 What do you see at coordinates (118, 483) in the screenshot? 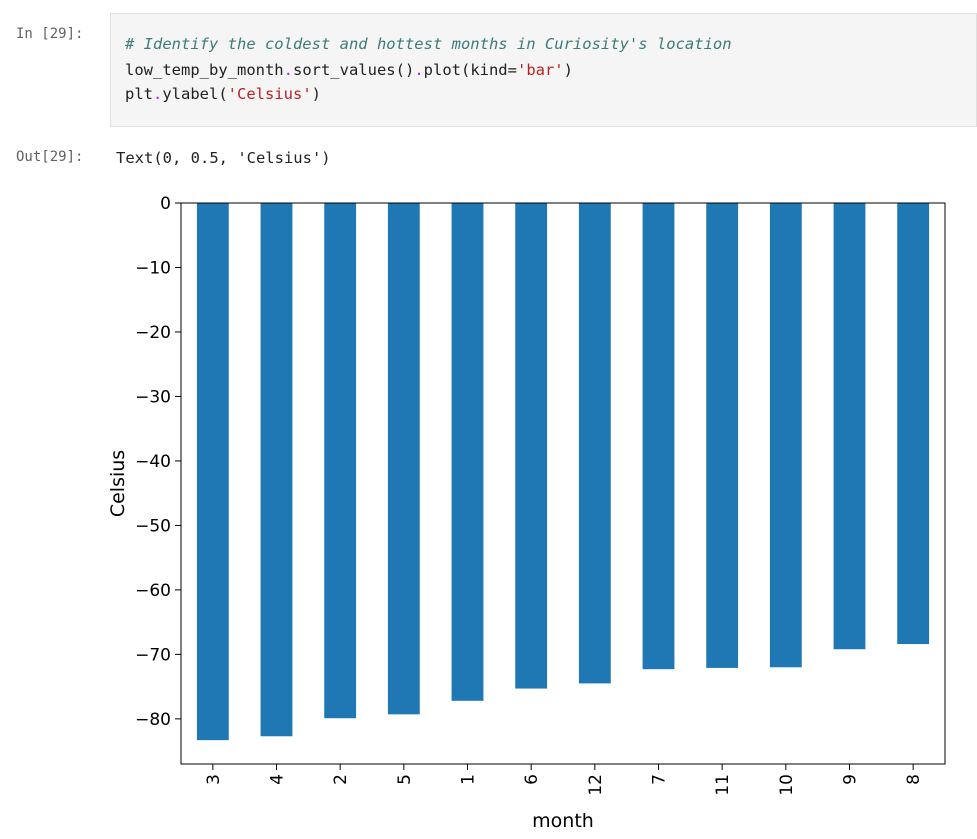
I see `y-axis-label: Celsius` at bounding box center [118, 483].